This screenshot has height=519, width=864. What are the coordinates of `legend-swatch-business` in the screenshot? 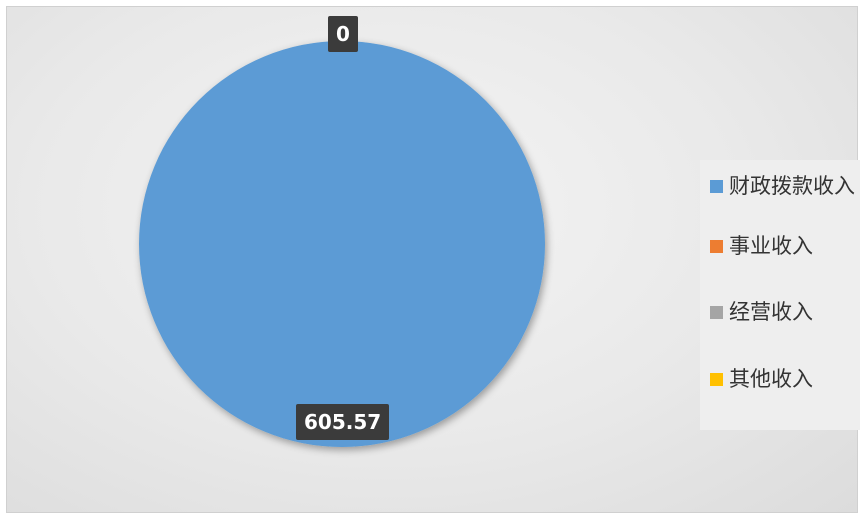 It's located at (716, 246).